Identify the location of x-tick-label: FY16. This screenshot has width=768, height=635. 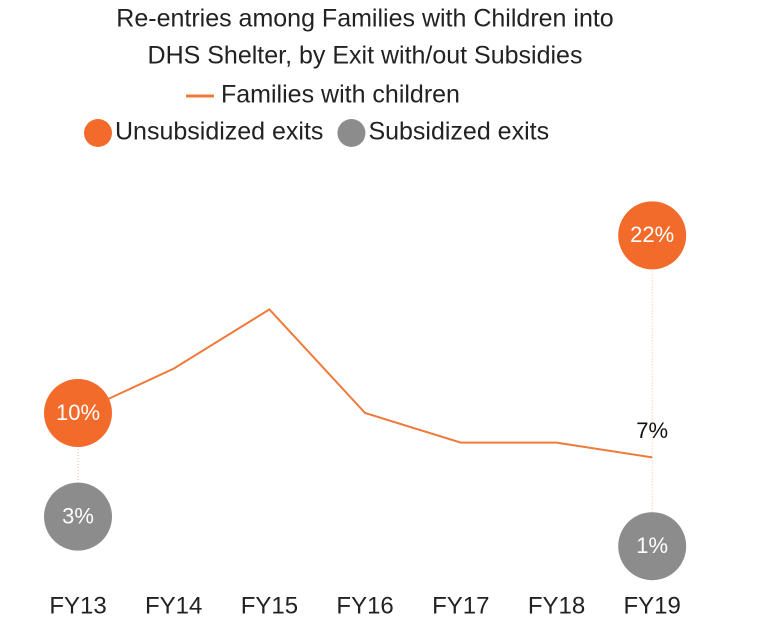
(364, 605).